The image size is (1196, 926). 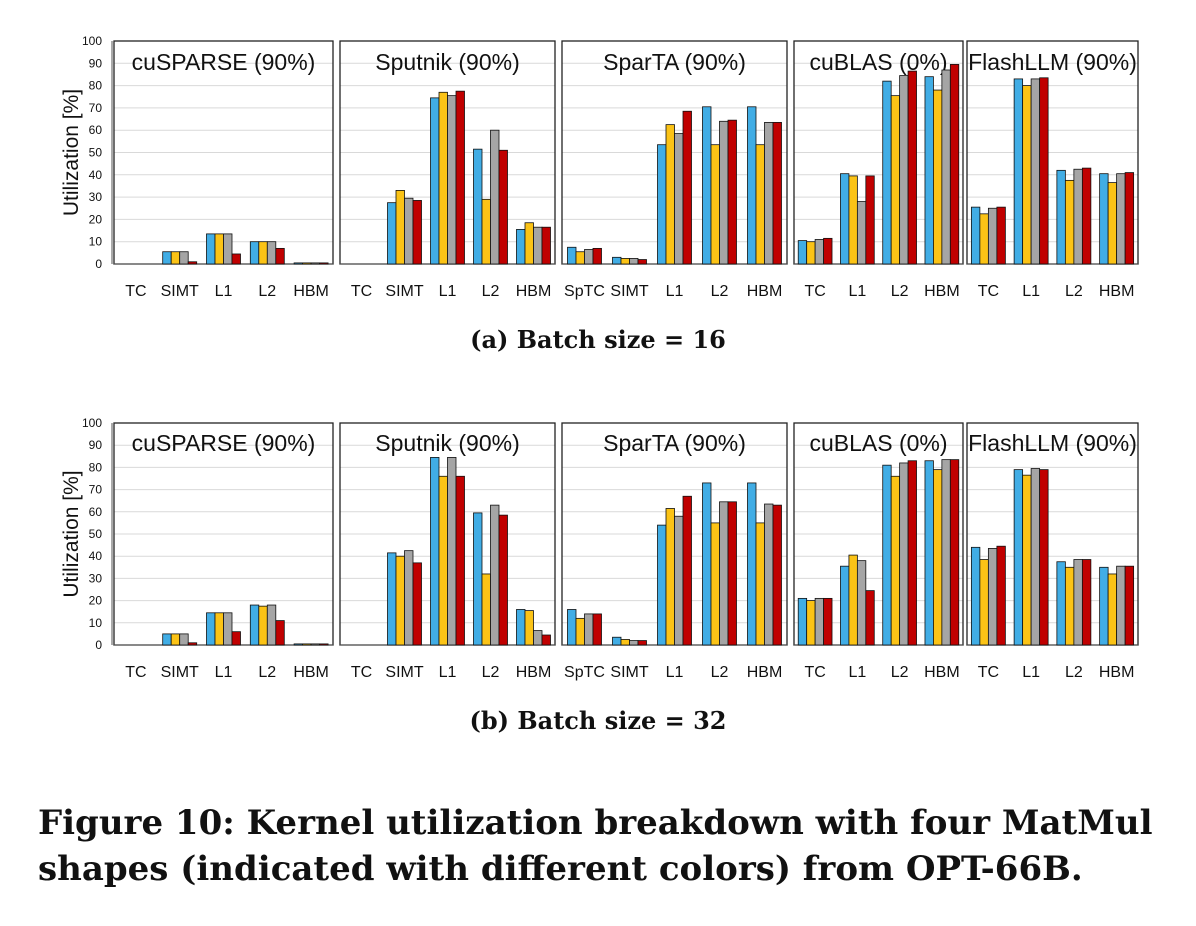 I want to click on y-tick-label: 10, so click(x=96, y=623).